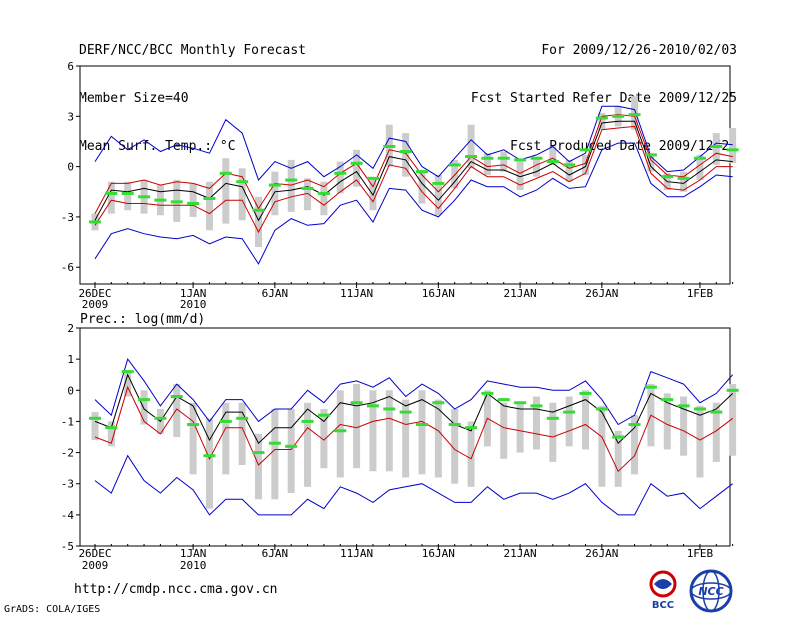 This screenshot has height=618, width=800. What do you see at coordinates (70, 390) in the screenshot?
I see `panel-1-ytick-label: 0` at bounding box center [70, 390].